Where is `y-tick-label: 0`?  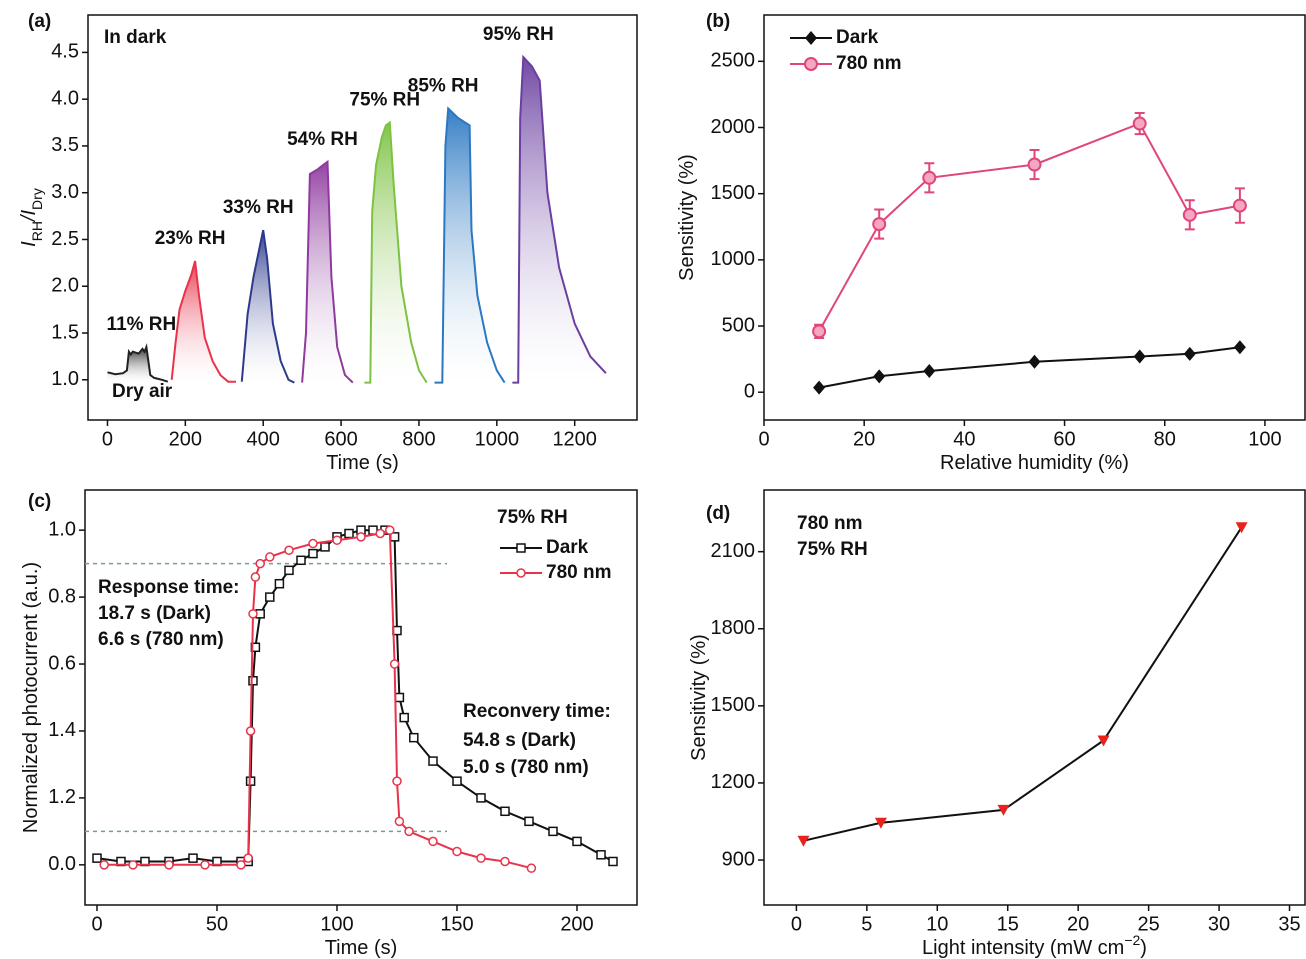
y-tick-label: 0 is located at coordinates (749, 391).